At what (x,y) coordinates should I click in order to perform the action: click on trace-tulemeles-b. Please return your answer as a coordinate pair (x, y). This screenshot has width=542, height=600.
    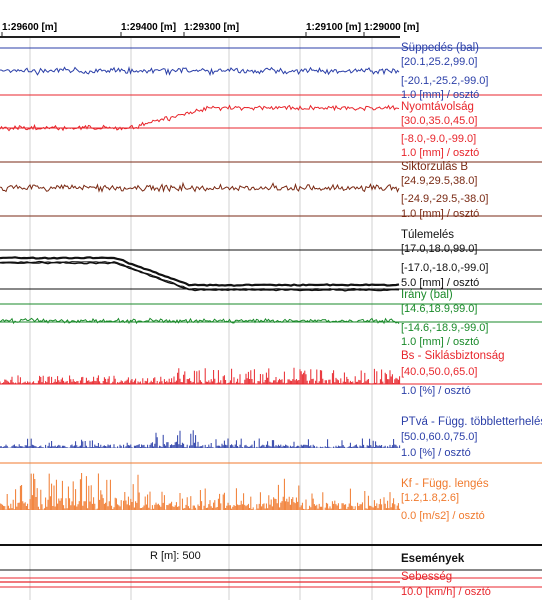
    Looking at the image, I should click on (200, 276).